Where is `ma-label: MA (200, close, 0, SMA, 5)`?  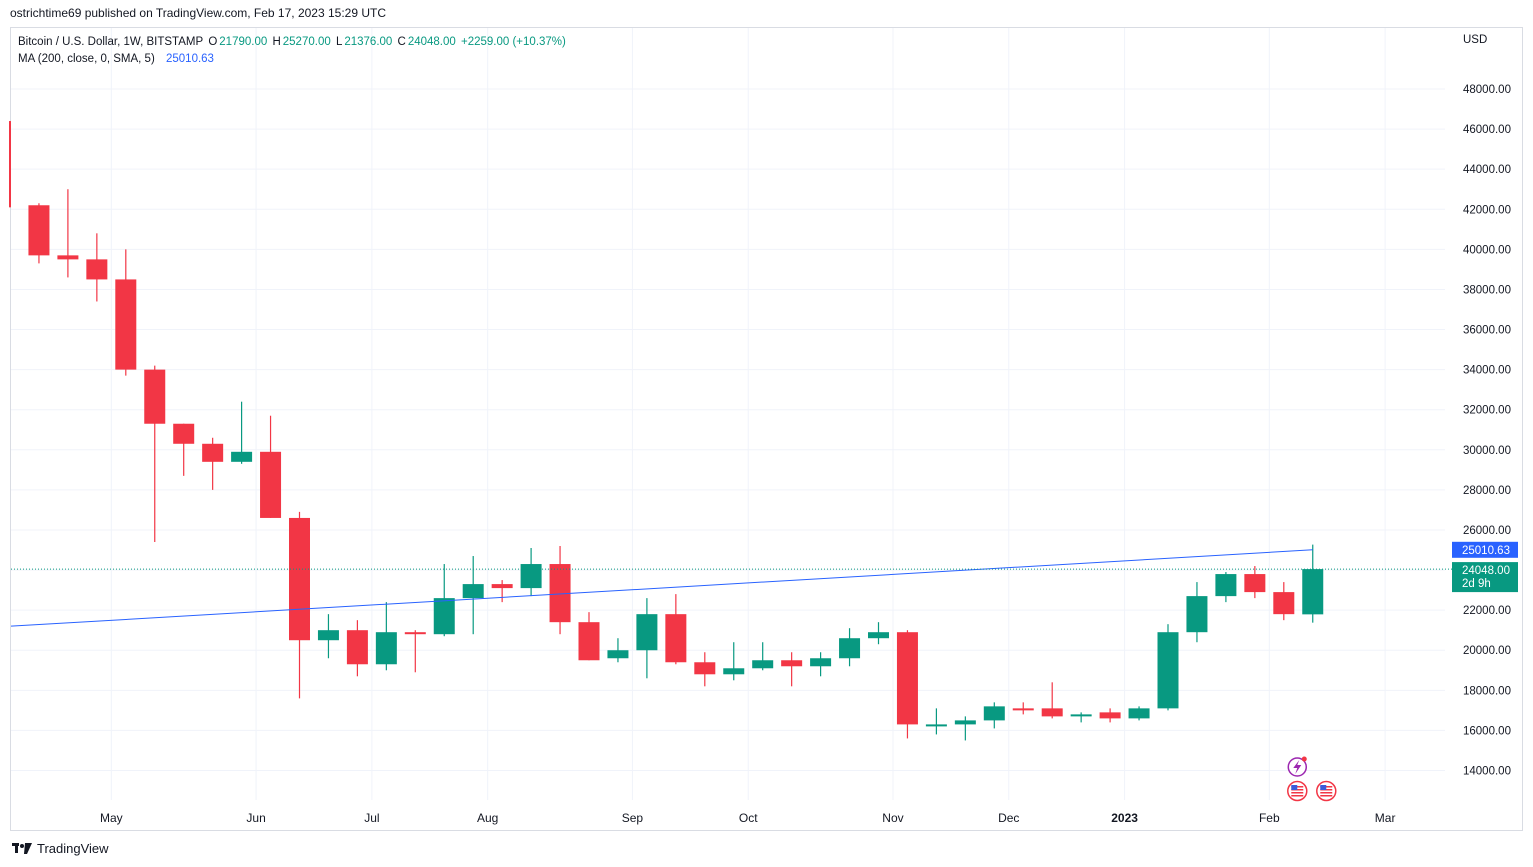 ma-label: MA (200, close, 0, SMA, 5) is located at coordinates (86, 59).